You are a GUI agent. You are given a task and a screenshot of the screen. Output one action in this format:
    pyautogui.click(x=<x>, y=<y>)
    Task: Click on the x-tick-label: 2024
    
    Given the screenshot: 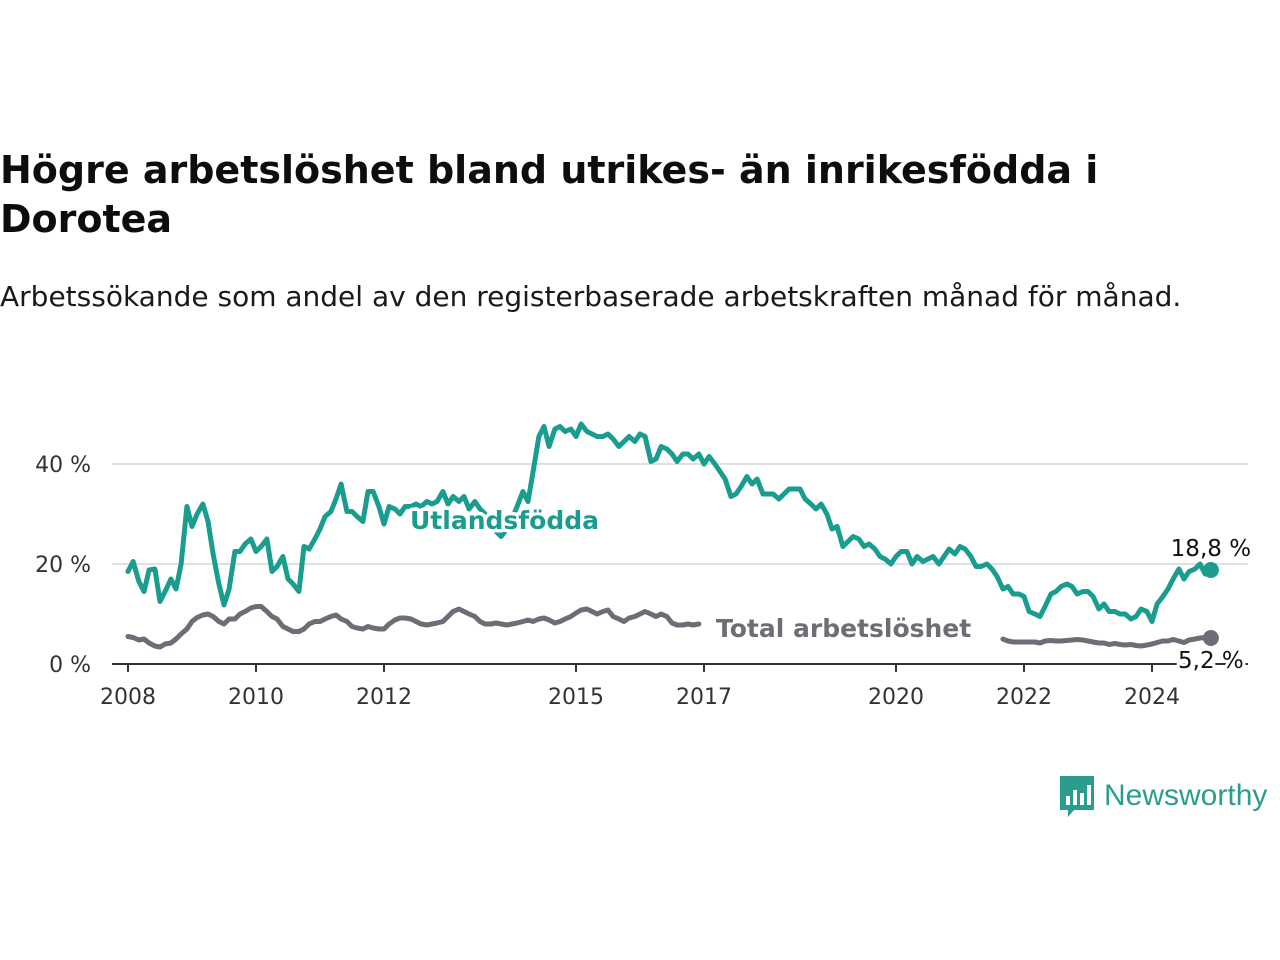 What is the action you would take?
    pyautogui.click(x=1152, y=697)
    